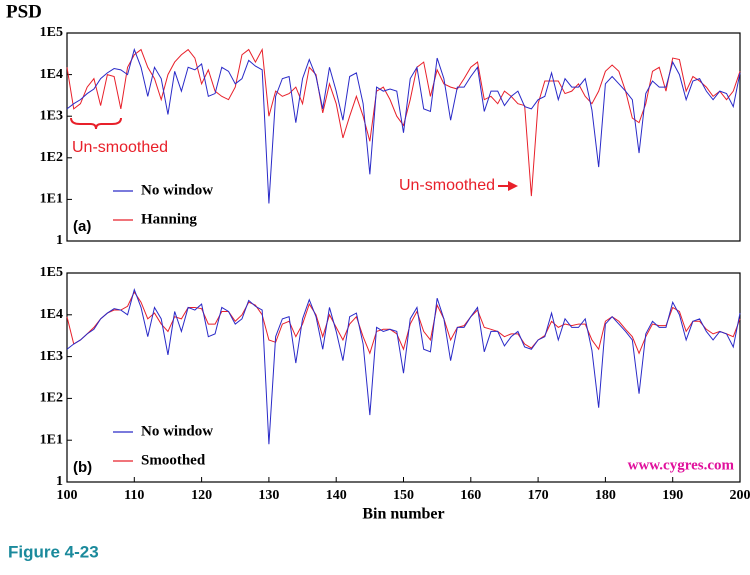 This screenshot has height=575, width=750. Describe the element at coordinates (82, 467) in the screenshot. I see `panel-label: (b)` at that location.